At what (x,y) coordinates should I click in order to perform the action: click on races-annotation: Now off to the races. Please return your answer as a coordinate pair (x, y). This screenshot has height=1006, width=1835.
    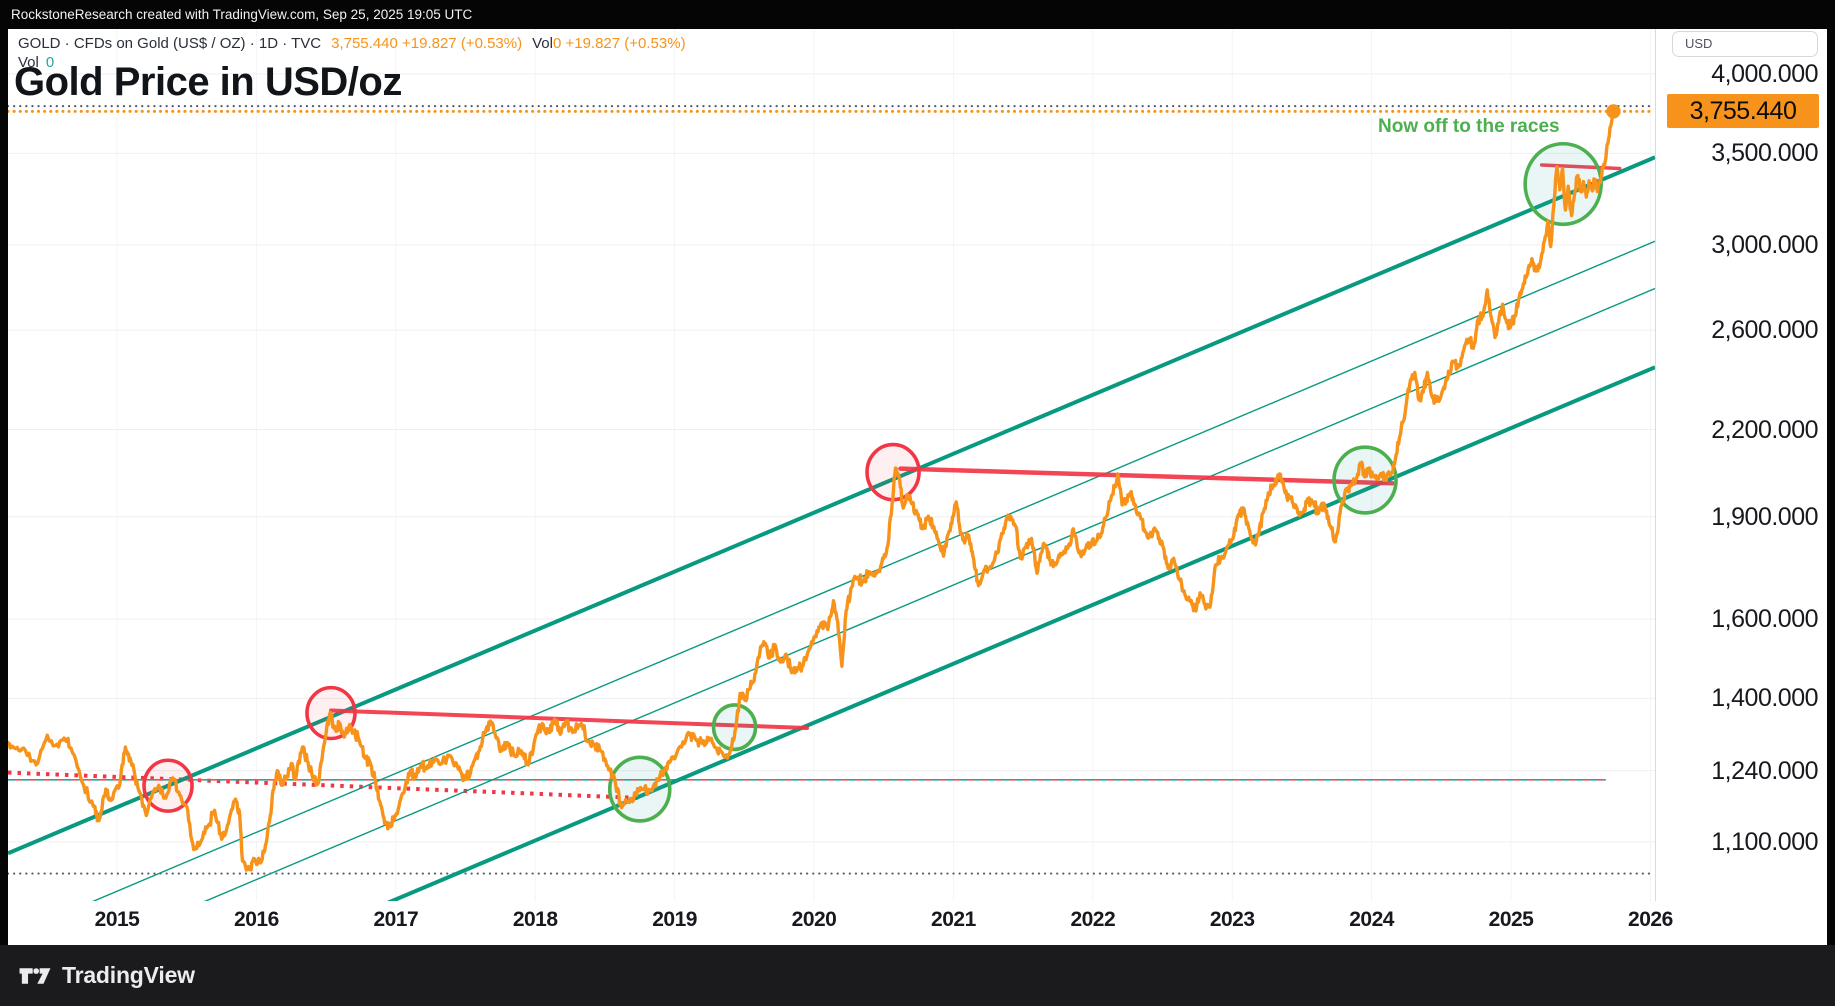
    Looking at the image, I should click on (1469, 126).